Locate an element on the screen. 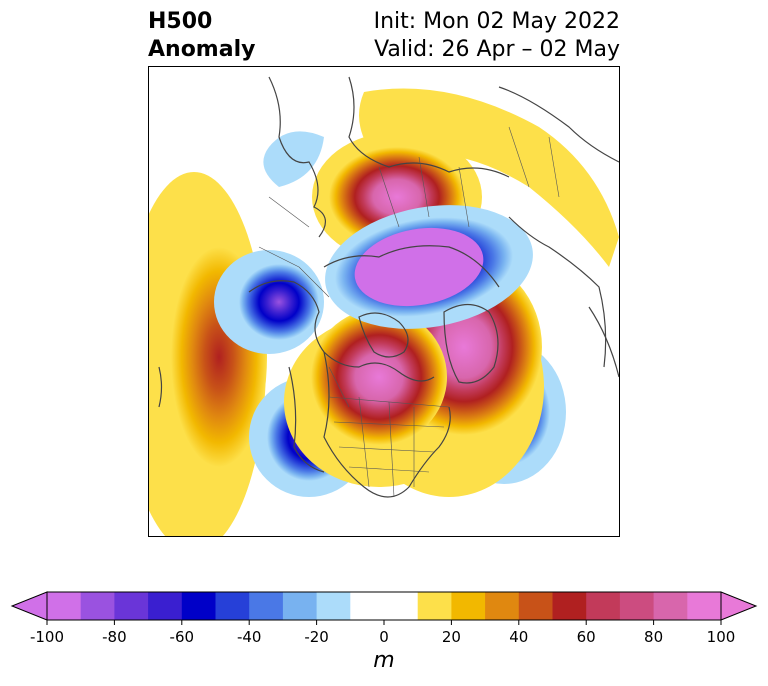  chart-title: H500 Anomaly is located at coordinates (201, 36).